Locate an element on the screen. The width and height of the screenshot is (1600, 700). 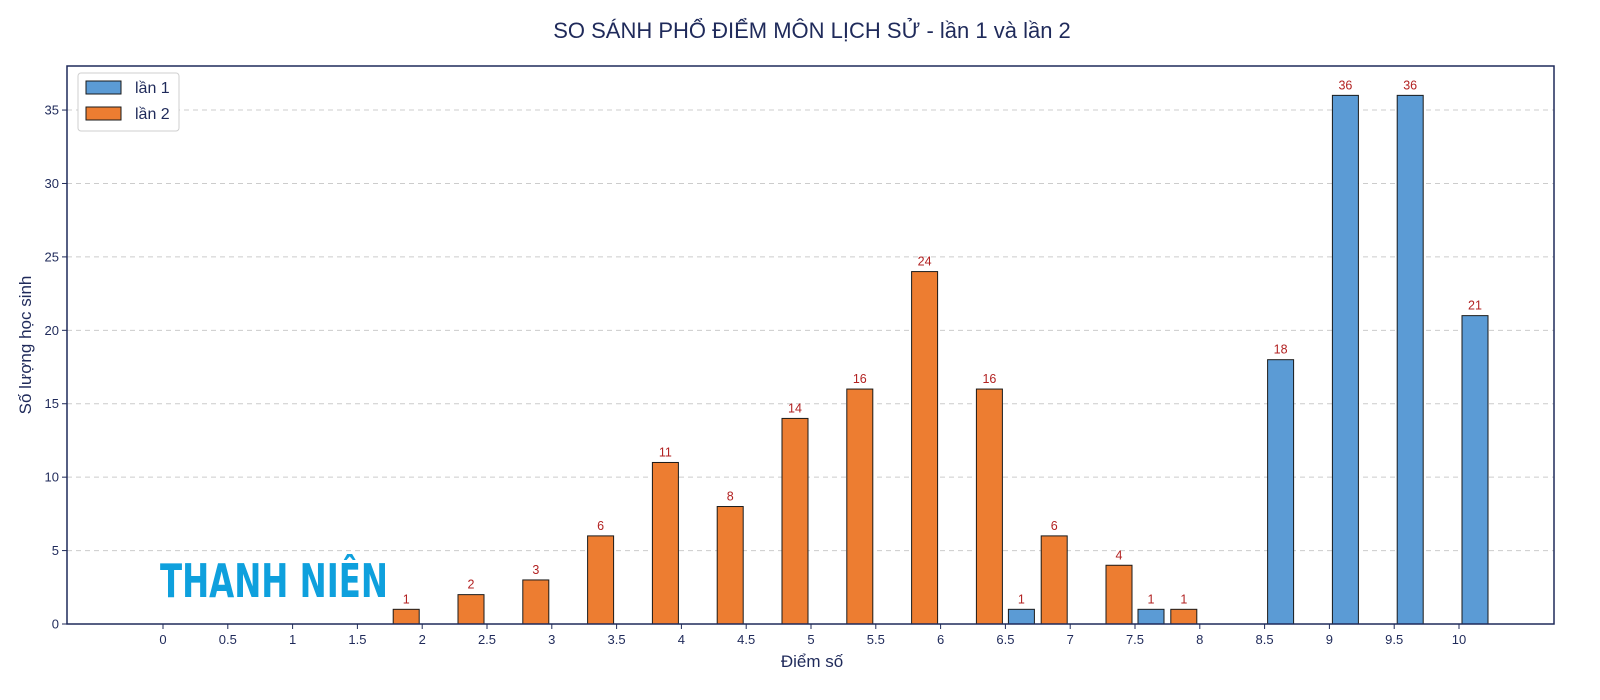
data-label: 2 is located at coordinates (471, 585).